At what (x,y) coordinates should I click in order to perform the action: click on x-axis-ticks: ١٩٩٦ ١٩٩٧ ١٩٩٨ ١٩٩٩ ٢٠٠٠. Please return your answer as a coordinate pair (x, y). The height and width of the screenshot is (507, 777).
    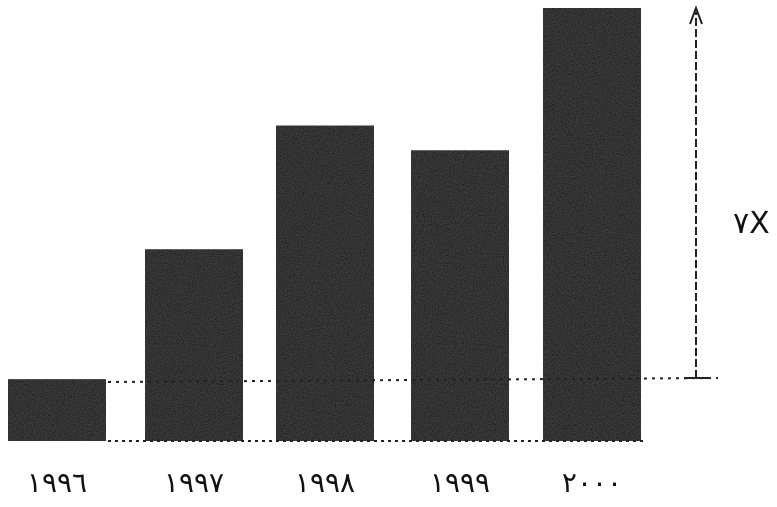
    Looking at the image, I should click on (324, 482).